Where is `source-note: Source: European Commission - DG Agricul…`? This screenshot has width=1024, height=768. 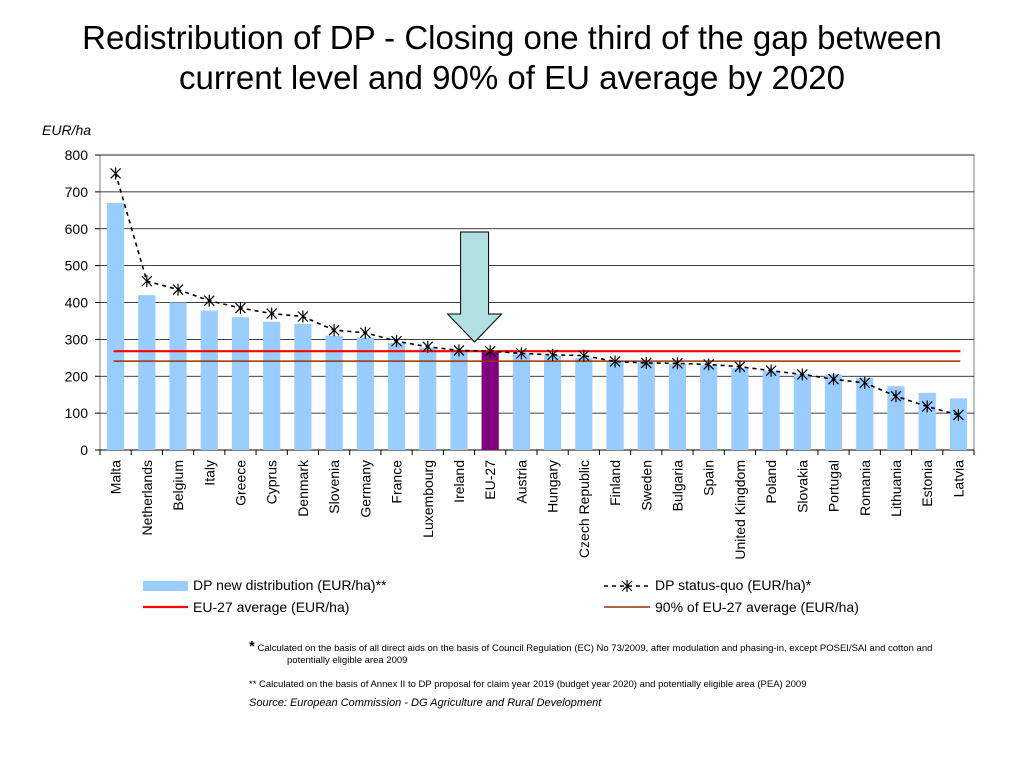
source-note: Source: European Commission - DG Agricul… is located at coordinates (425, 703).